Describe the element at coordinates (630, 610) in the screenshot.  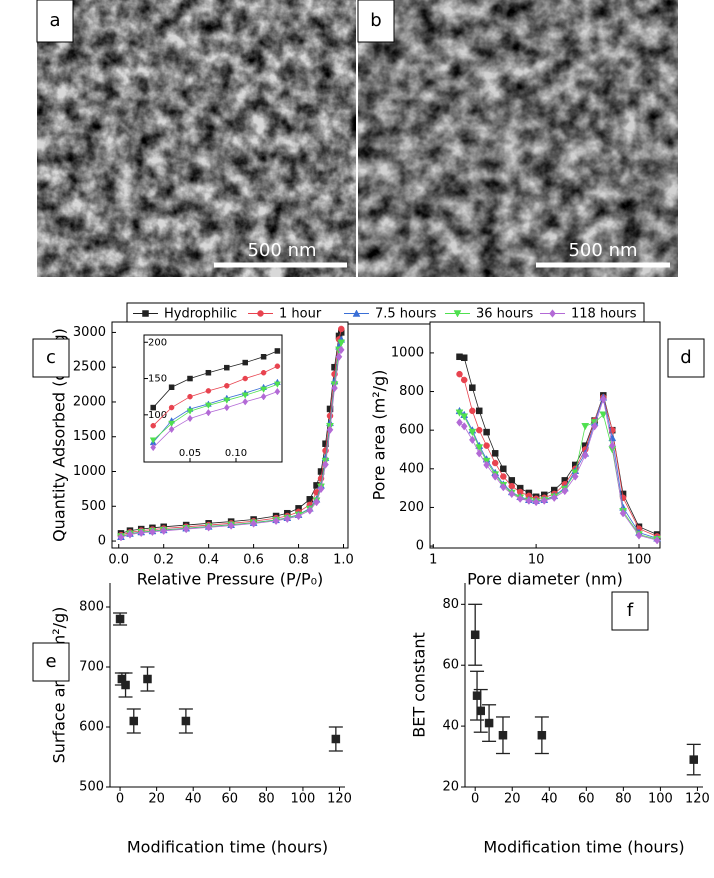
I see `panel-label: f` at that location.